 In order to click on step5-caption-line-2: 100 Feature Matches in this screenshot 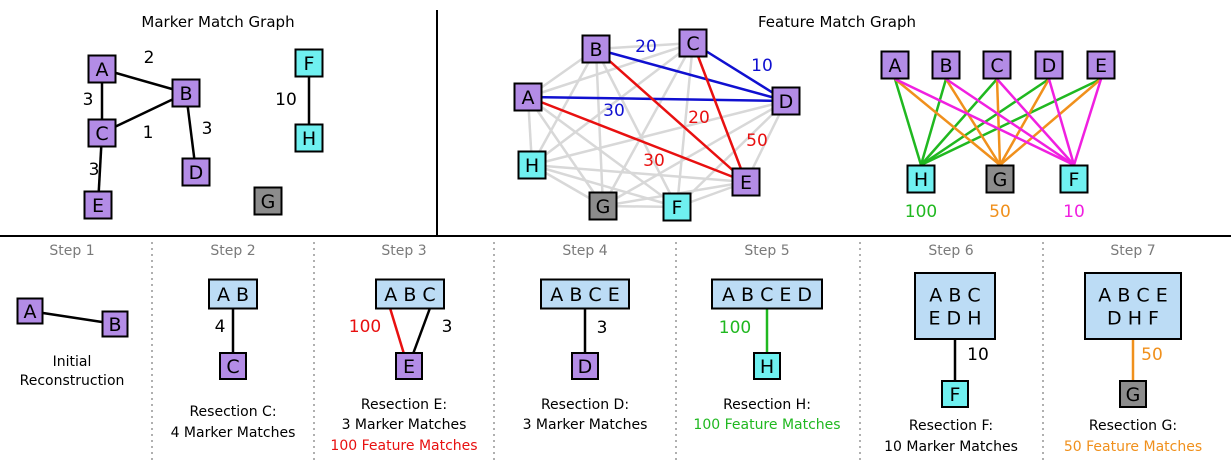, I will do `click(766, 425)`.